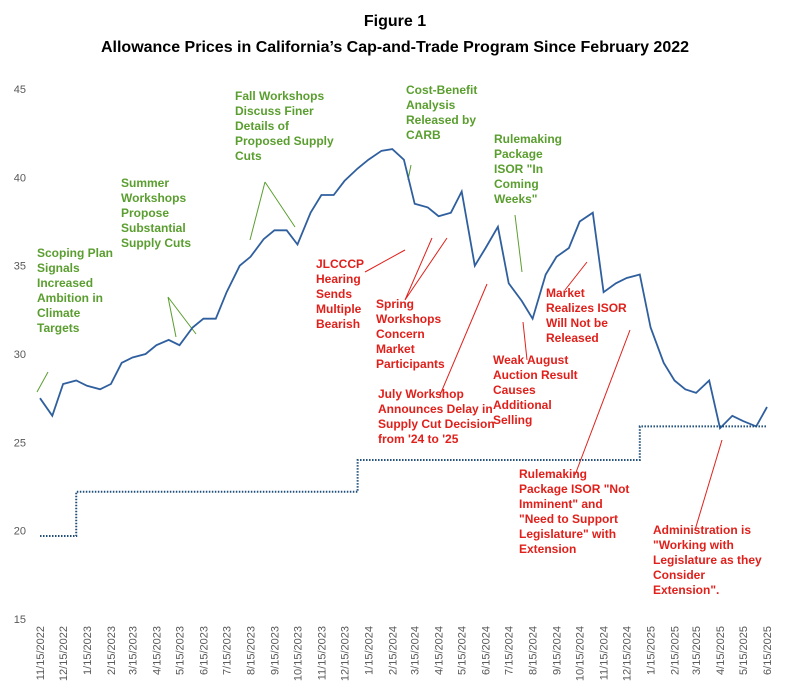 Image resolution: width=790 pixels, height=692 pixels. I want to click on annotation-line: Hearing, so click(338, 279).